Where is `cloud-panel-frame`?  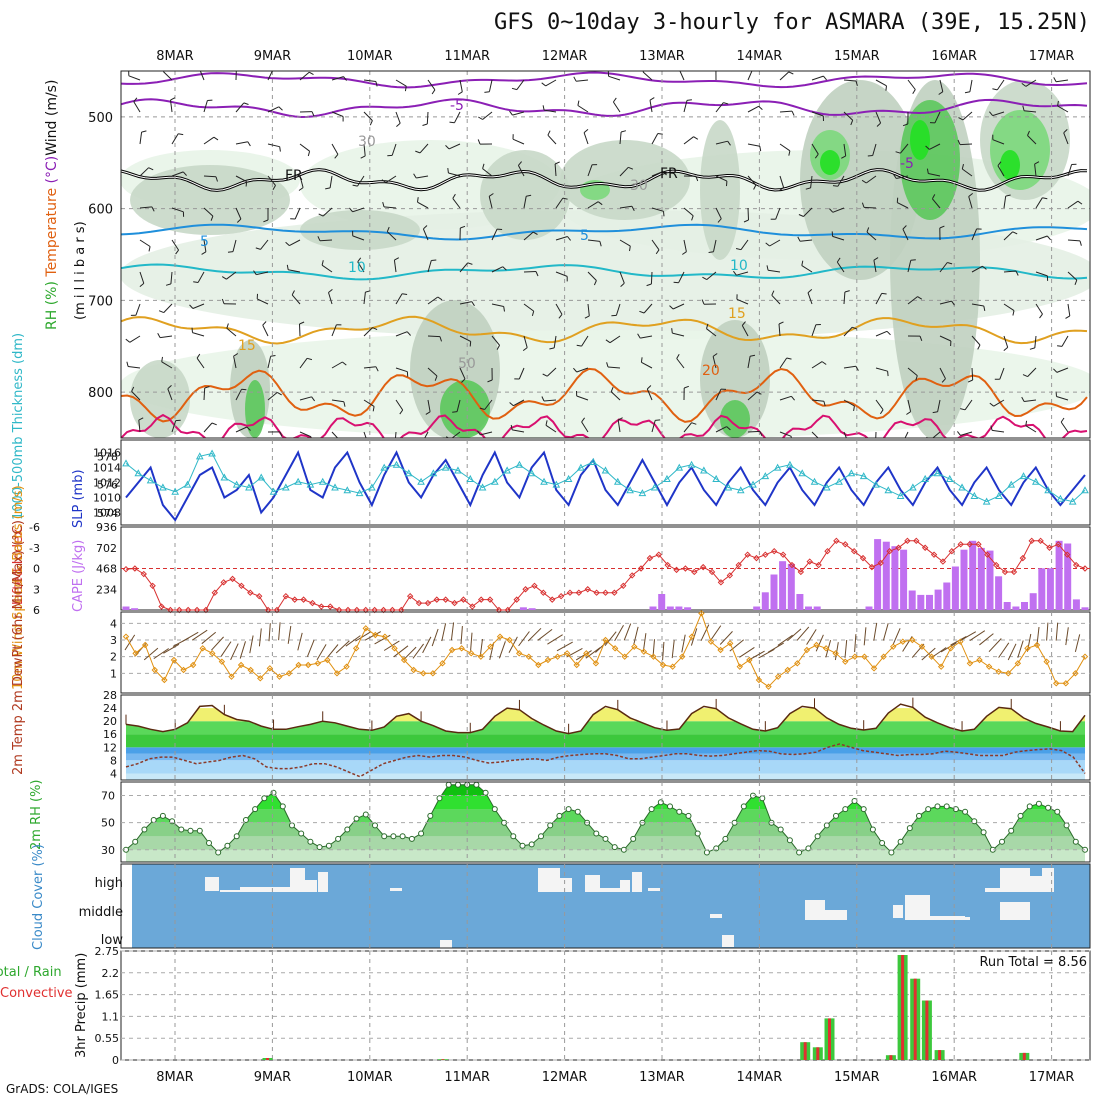 cloud-panel-frame is located at coordinates (605, 906).